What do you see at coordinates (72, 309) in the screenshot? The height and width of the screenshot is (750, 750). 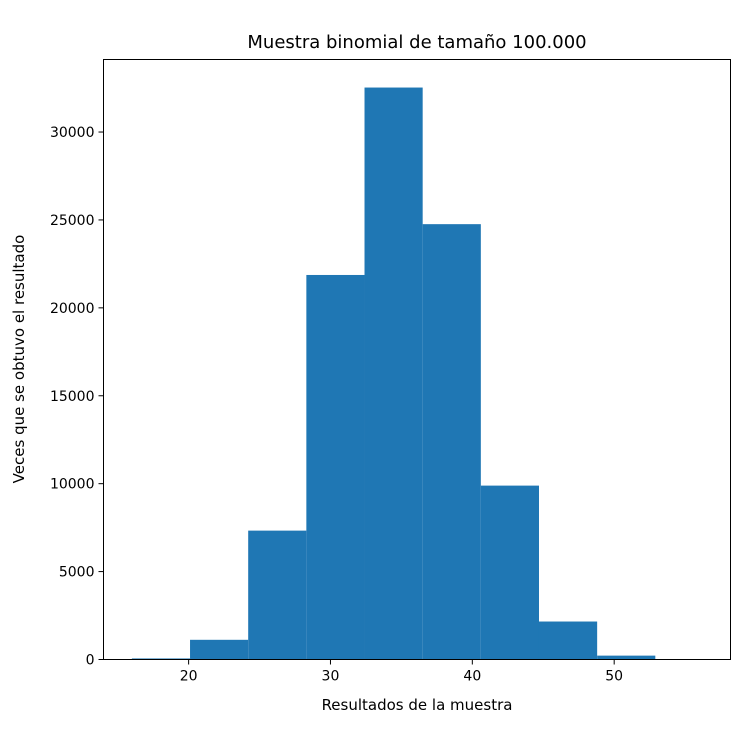 I see `y-tick-label: 20000` at bounding box center [72, 309].